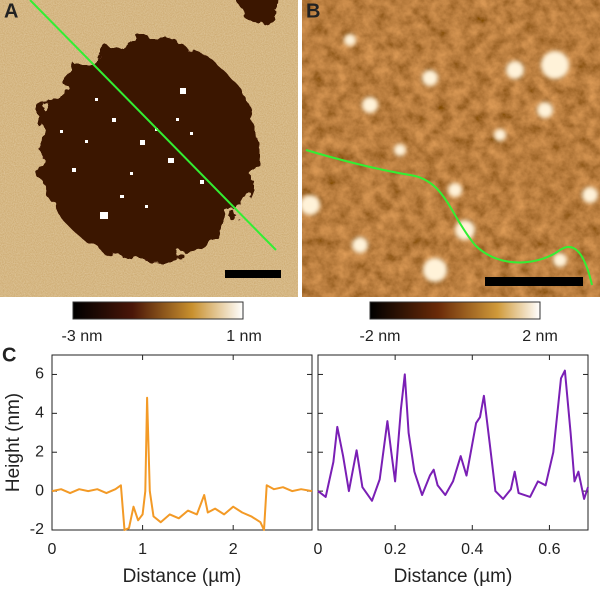 Image resolution: width=600 pixels, height=593 pixels. What do you see at coordinates (233, 549) in the screenshot?
I see `x-tick-label: 2` at bounding box center [233, 549].